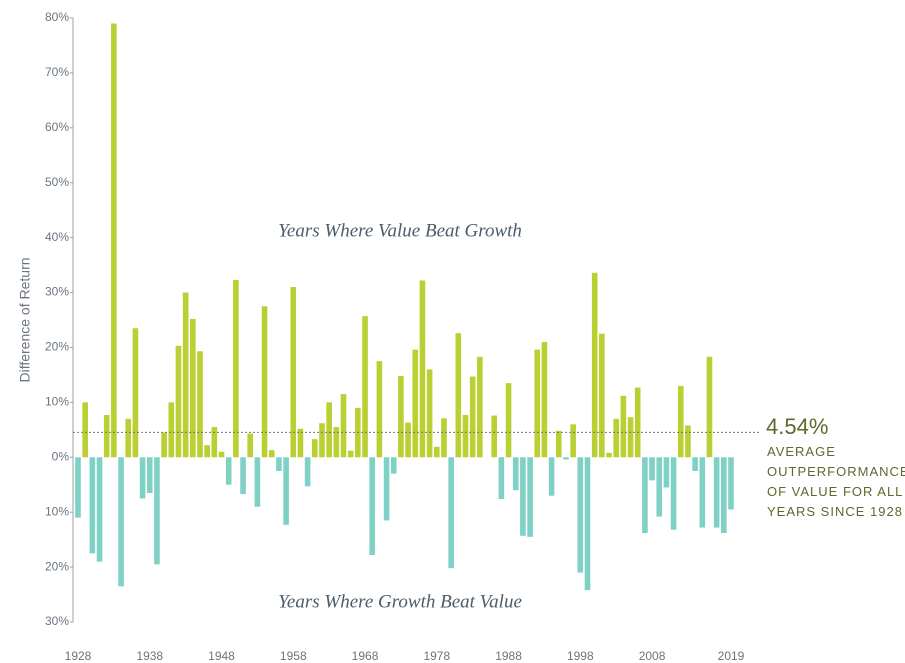  Describe the element at coordinates (400, 230) in the screenshot. I see `annotation: Years Where Value Beat Growth` at that location.